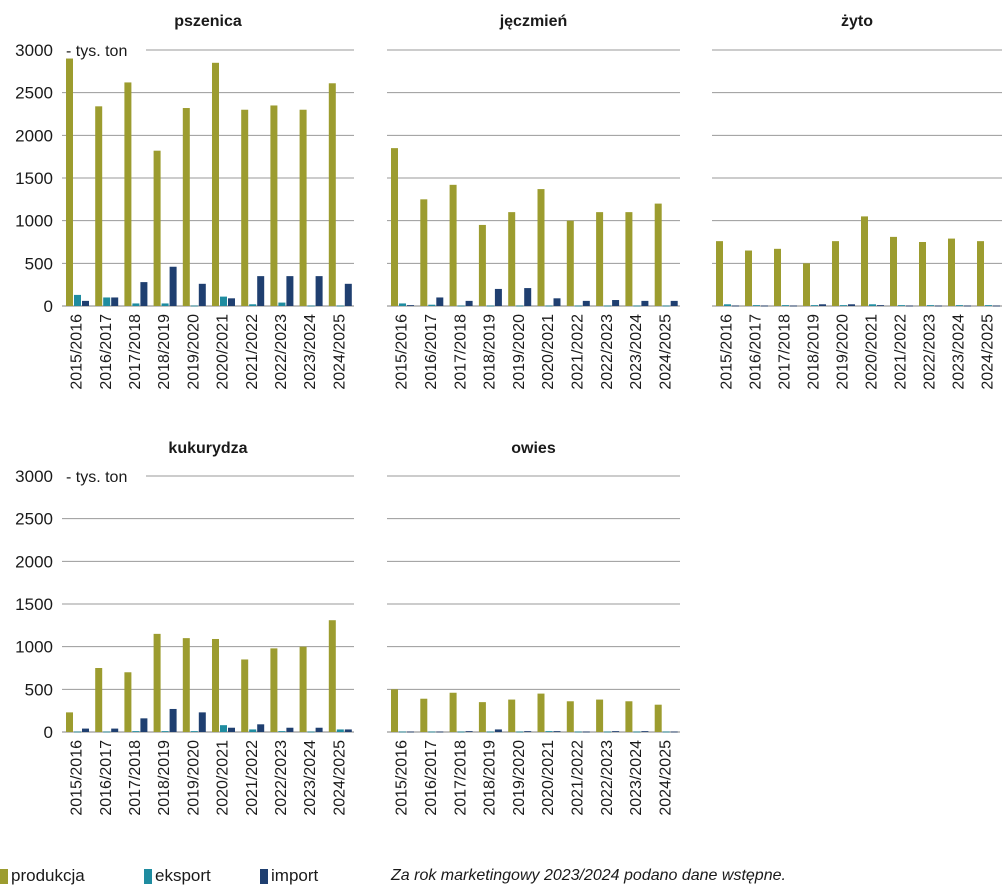 The image size is (1002, 886). I want to click on y-tick-label: 3000, so click(34, 50).